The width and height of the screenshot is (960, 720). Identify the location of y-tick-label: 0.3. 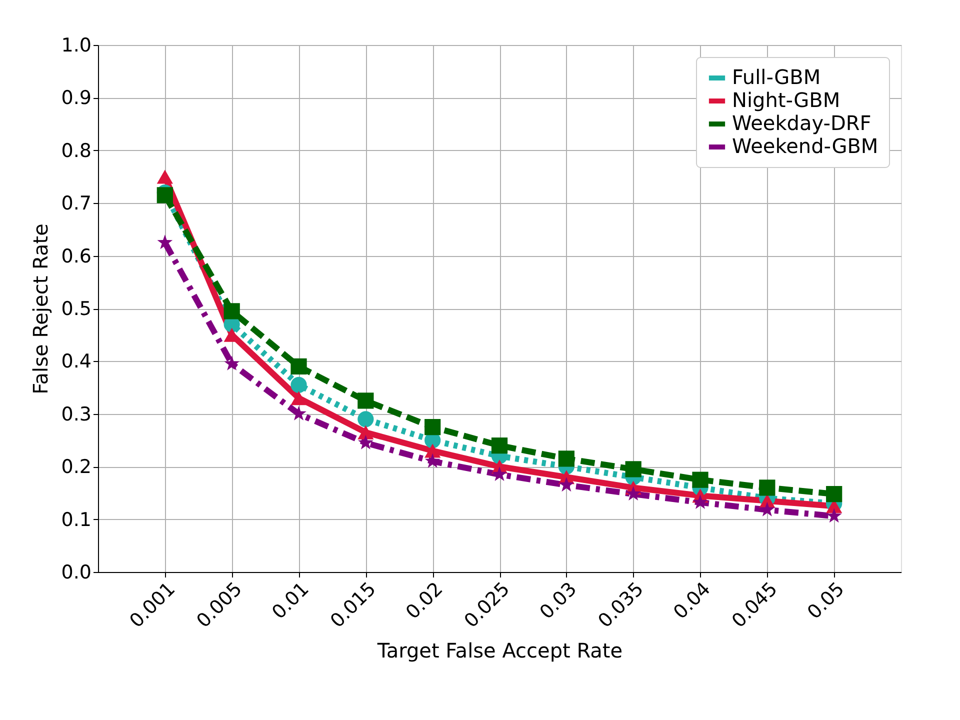
(76, 414).